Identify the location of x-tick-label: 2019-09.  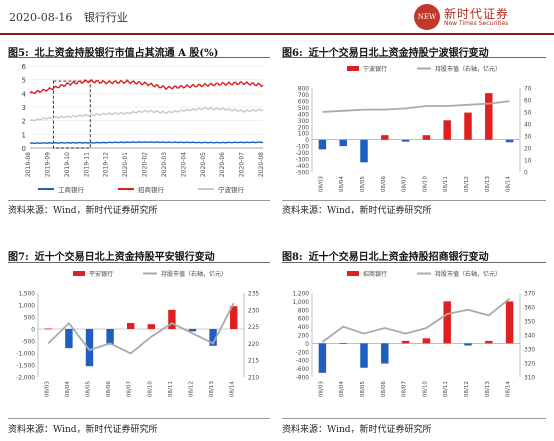
(47, 164).